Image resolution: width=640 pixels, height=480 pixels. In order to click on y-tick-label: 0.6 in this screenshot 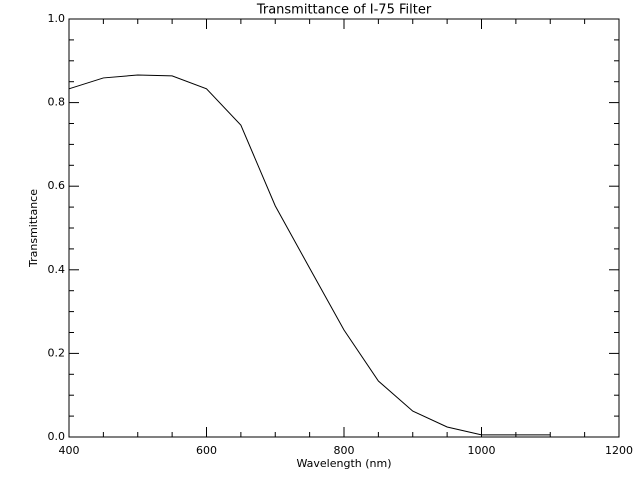, I will do `click(57, 185)`.